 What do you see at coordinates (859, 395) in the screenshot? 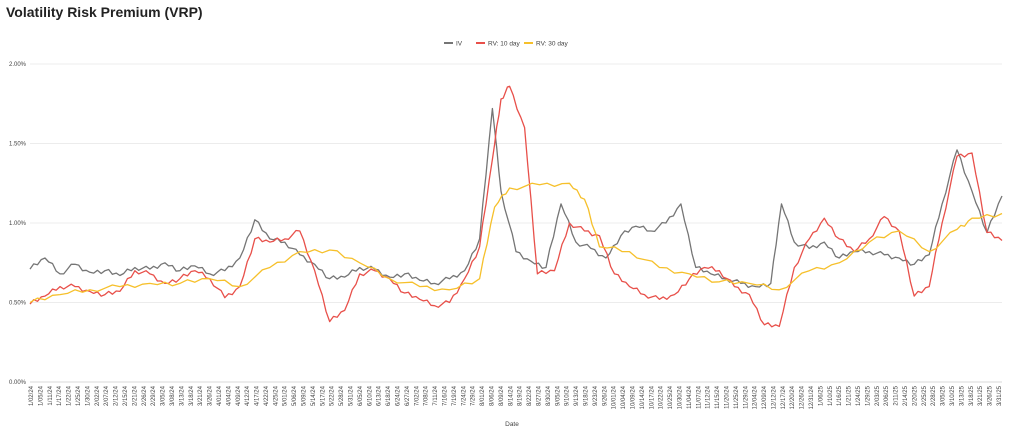
I see `x-tick-label: 1/24/25` at bounding box center [859, 395].